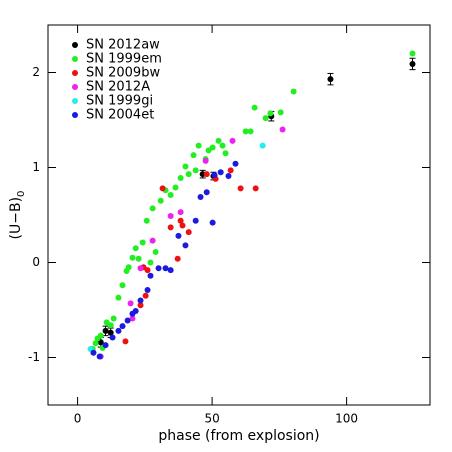  Describe the element at coordinates (120, 115) in the screenshot. I see `legend-label: SN 2004et` at that location.